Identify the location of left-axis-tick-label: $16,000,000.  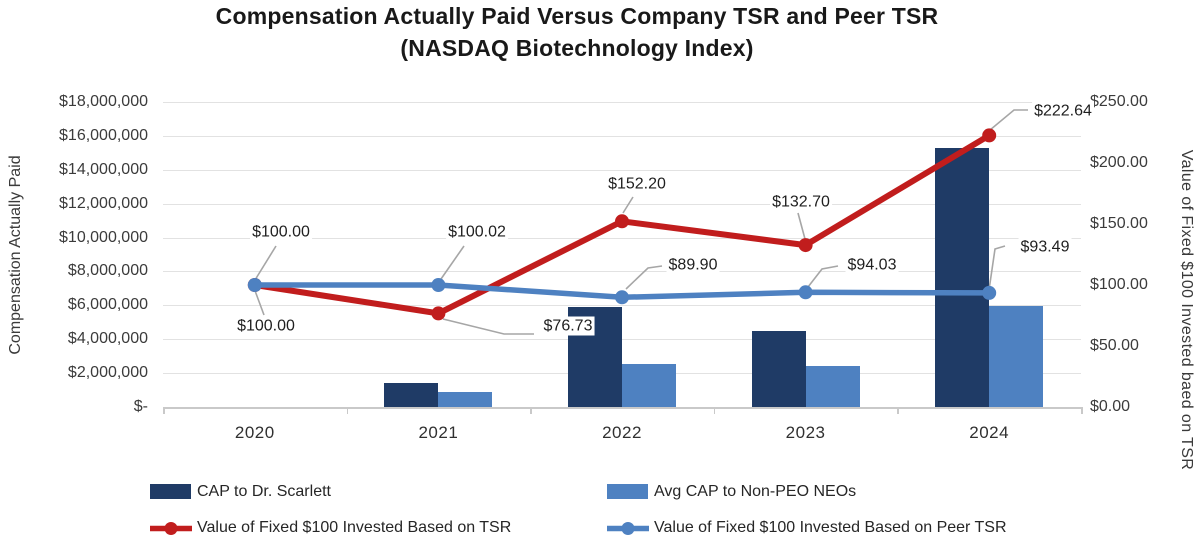
(103, 135).